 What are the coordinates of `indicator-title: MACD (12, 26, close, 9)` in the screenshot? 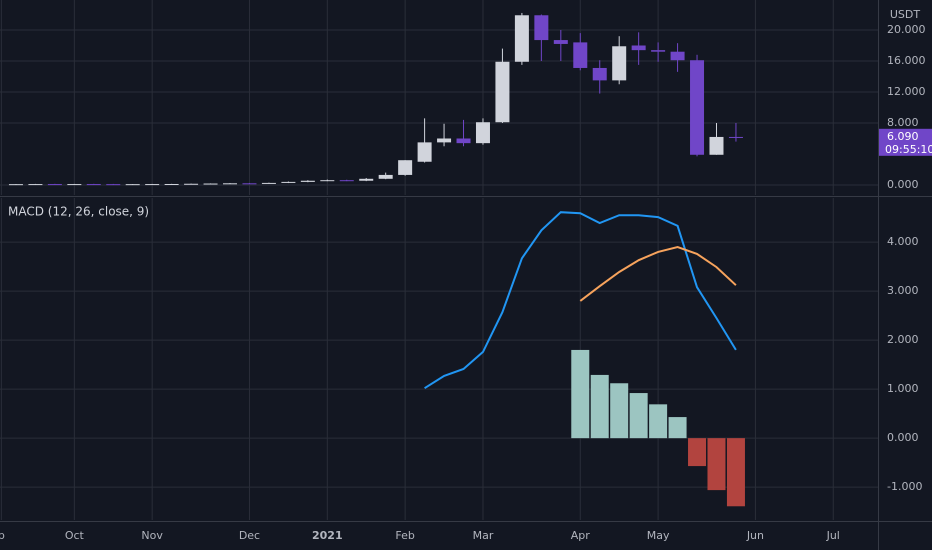 It's located at (78, 212).